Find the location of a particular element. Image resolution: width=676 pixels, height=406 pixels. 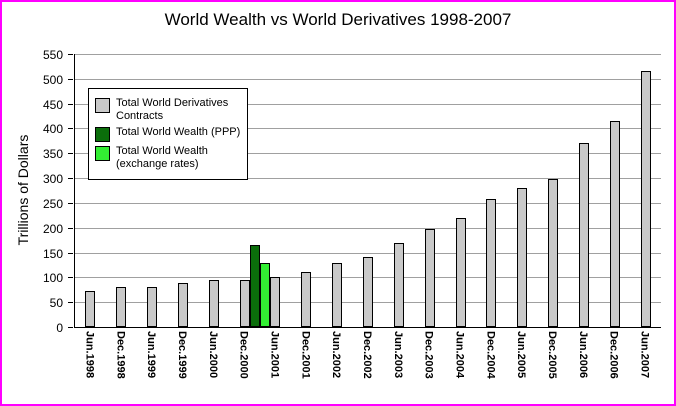

y-tick-label: 150 is located at coordinates (52, 253).